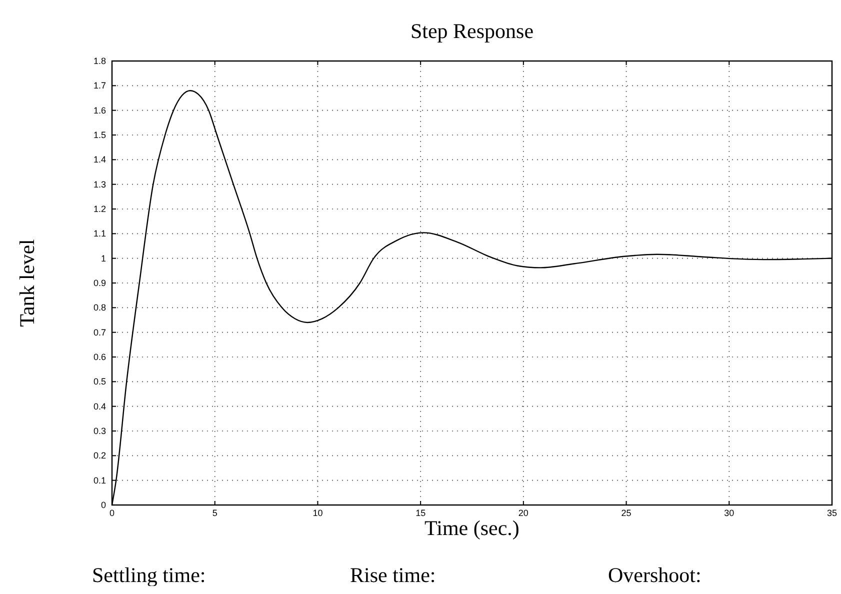 The image size is (841, 594). Describe the element at coordinates (99, 61) in the screenshot. I see `y-tick-label: 1.8` at that location.